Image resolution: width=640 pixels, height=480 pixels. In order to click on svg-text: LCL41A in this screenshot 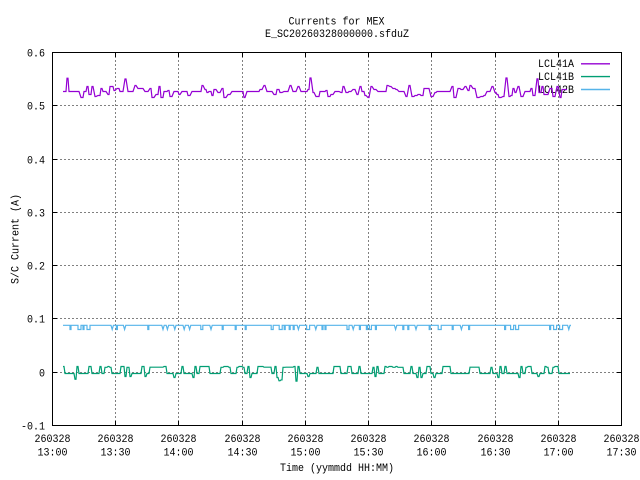, I will do `click(556, 65)`.